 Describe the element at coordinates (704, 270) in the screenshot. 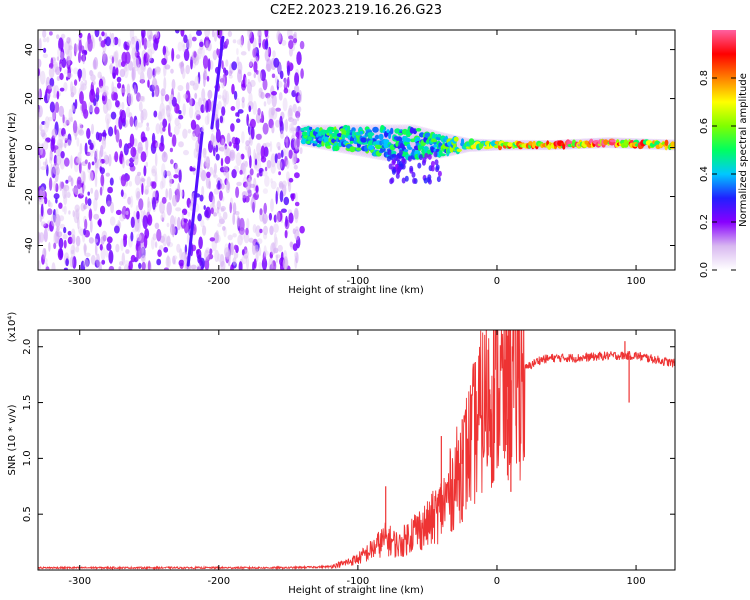

I see `colorbar-tick-label: 0.0` at that location.